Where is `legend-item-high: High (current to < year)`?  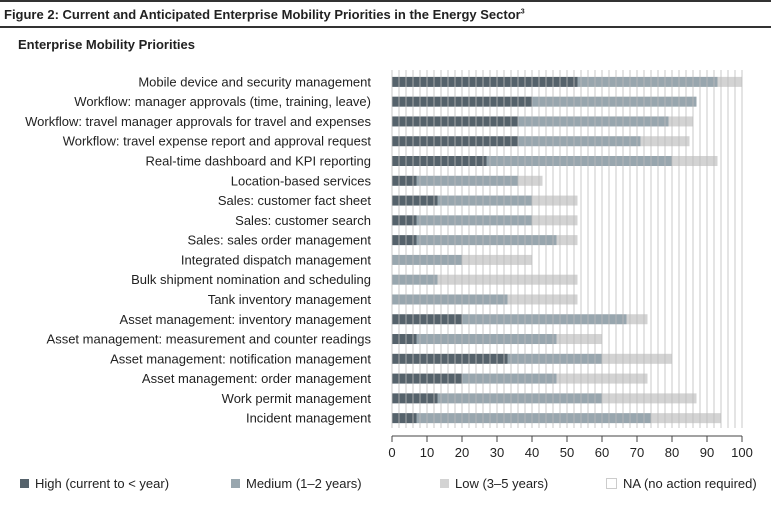
legend-item-high: High (current to < year) is located at coordinates (94, 483).